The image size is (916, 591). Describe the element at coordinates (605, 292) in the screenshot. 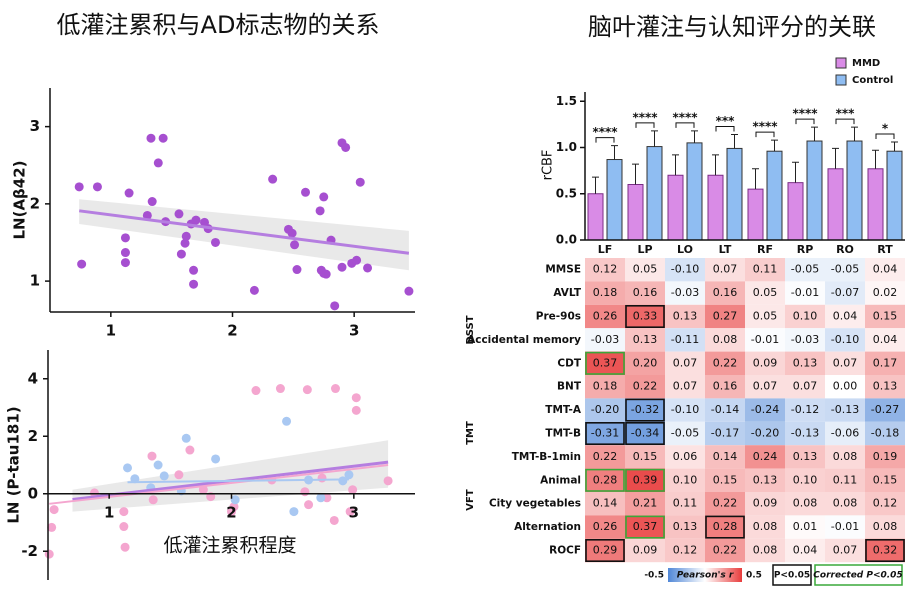

I see `cell-label: 0.18` at that location.